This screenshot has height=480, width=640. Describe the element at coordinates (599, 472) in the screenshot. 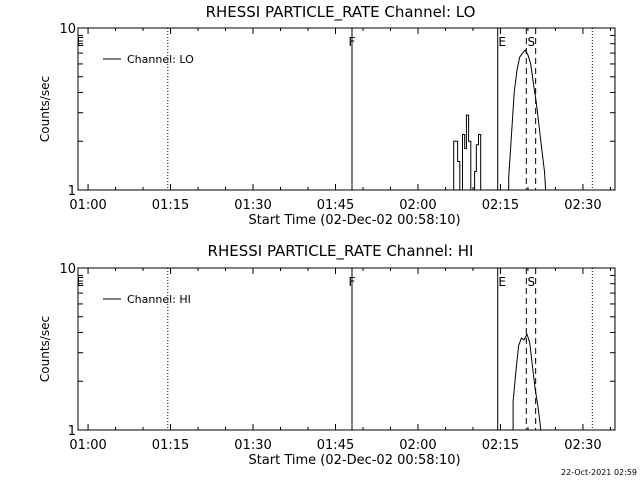

I see `footer-timestamp: 22-Oct-2021 02:59` at that location.